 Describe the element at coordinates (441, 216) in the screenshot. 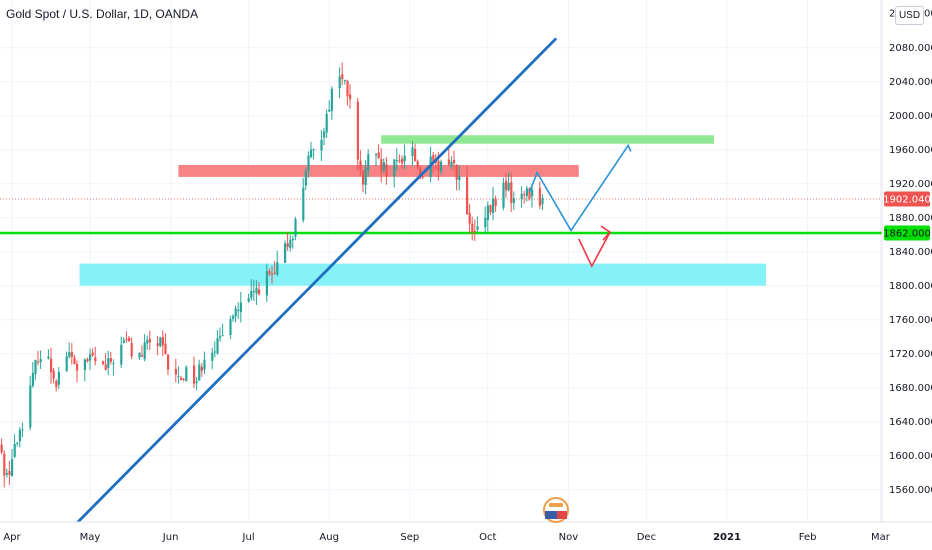

I see `horizontal-levels` at that location.